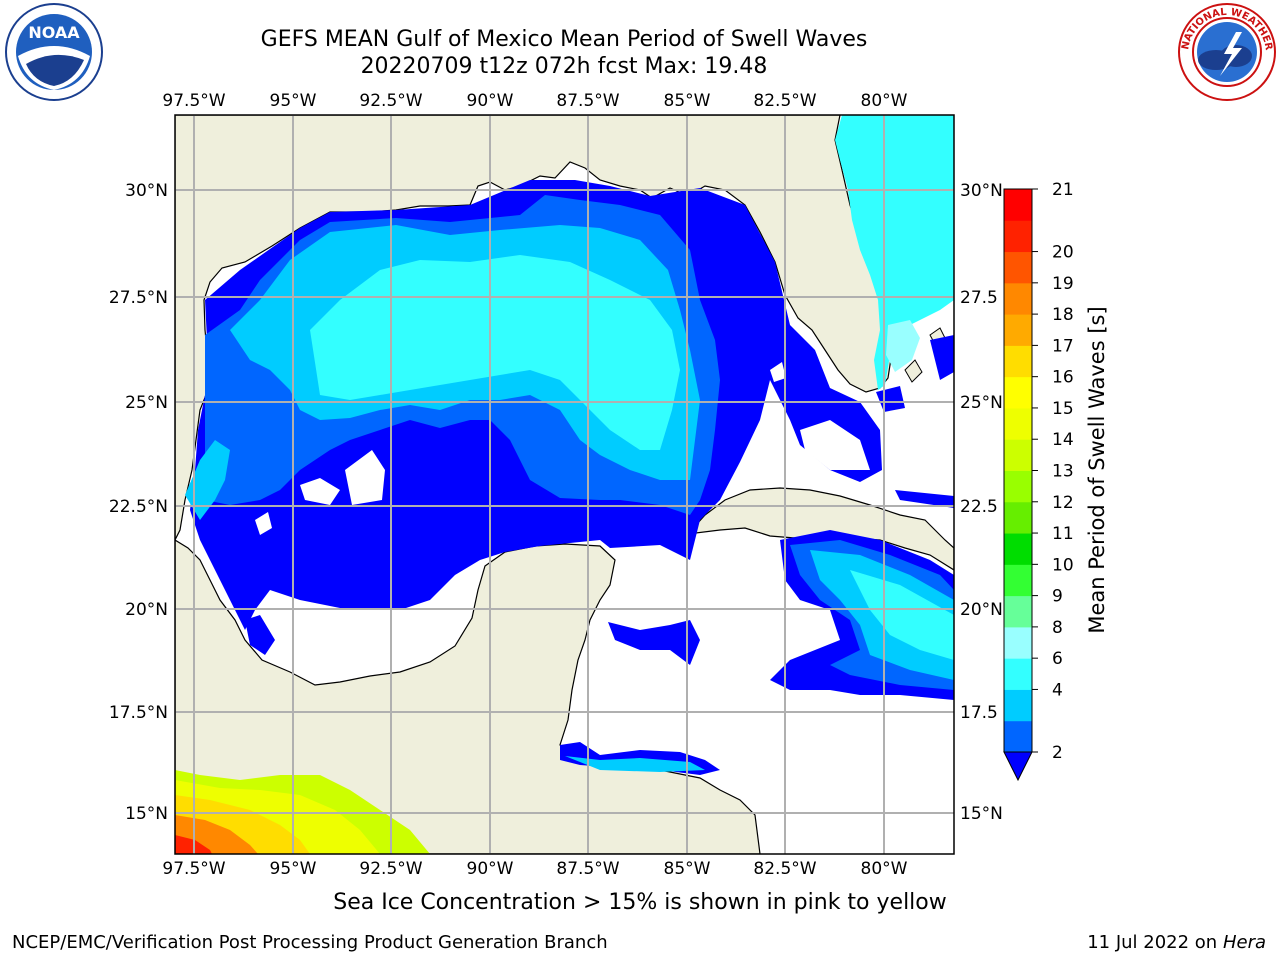 This screenshot has height=960, width=1280. Describe the element at coordinates (1063, 253) in the screenshot. I see `colorbar-tick-label: 20` at that location.